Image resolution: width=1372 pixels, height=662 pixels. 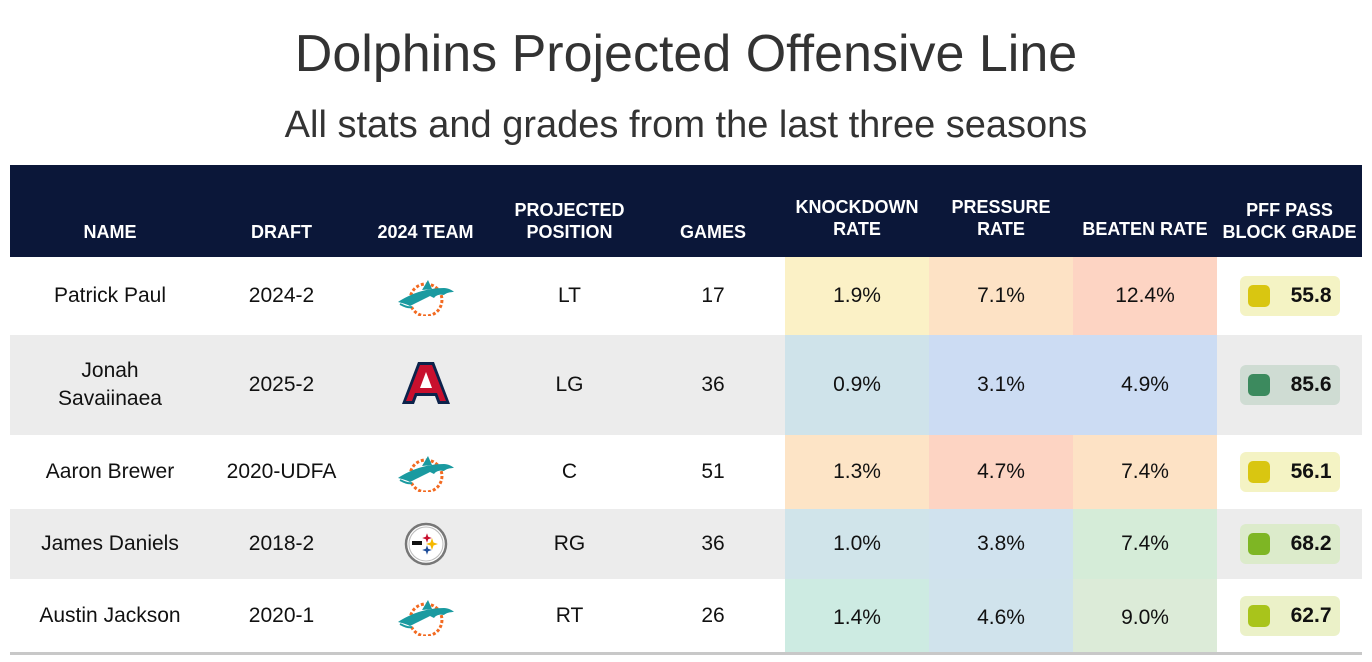 What do you see at coordinates (857, 616) in the screenshot?
I see `knockdown-cell: 1.4%` at bounding box center [857, 616].